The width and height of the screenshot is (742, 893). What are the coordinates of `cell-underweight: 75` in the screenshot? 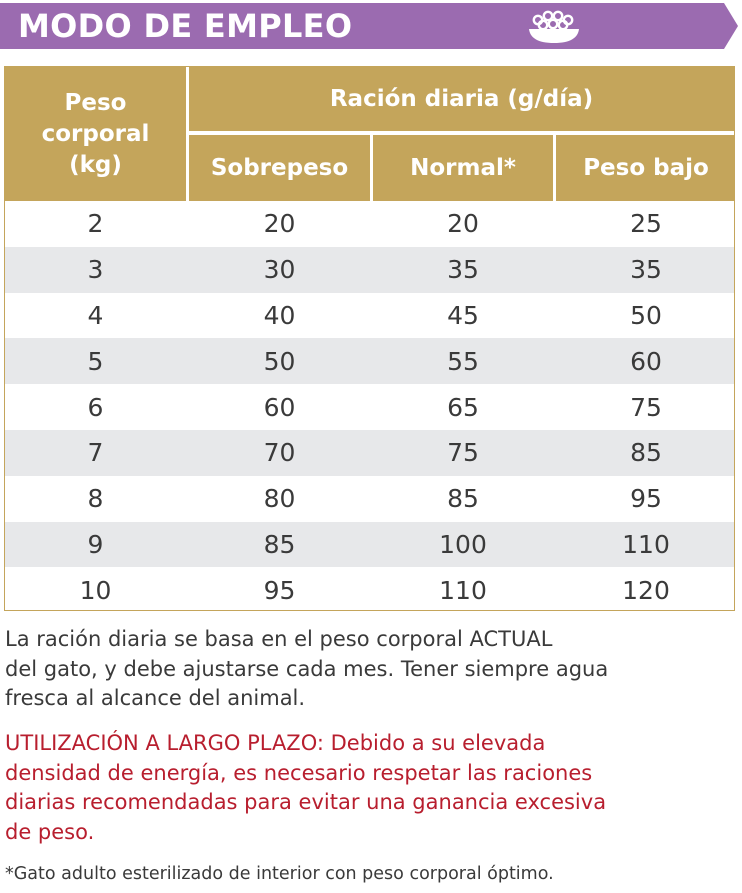 It's located at (646, 407).